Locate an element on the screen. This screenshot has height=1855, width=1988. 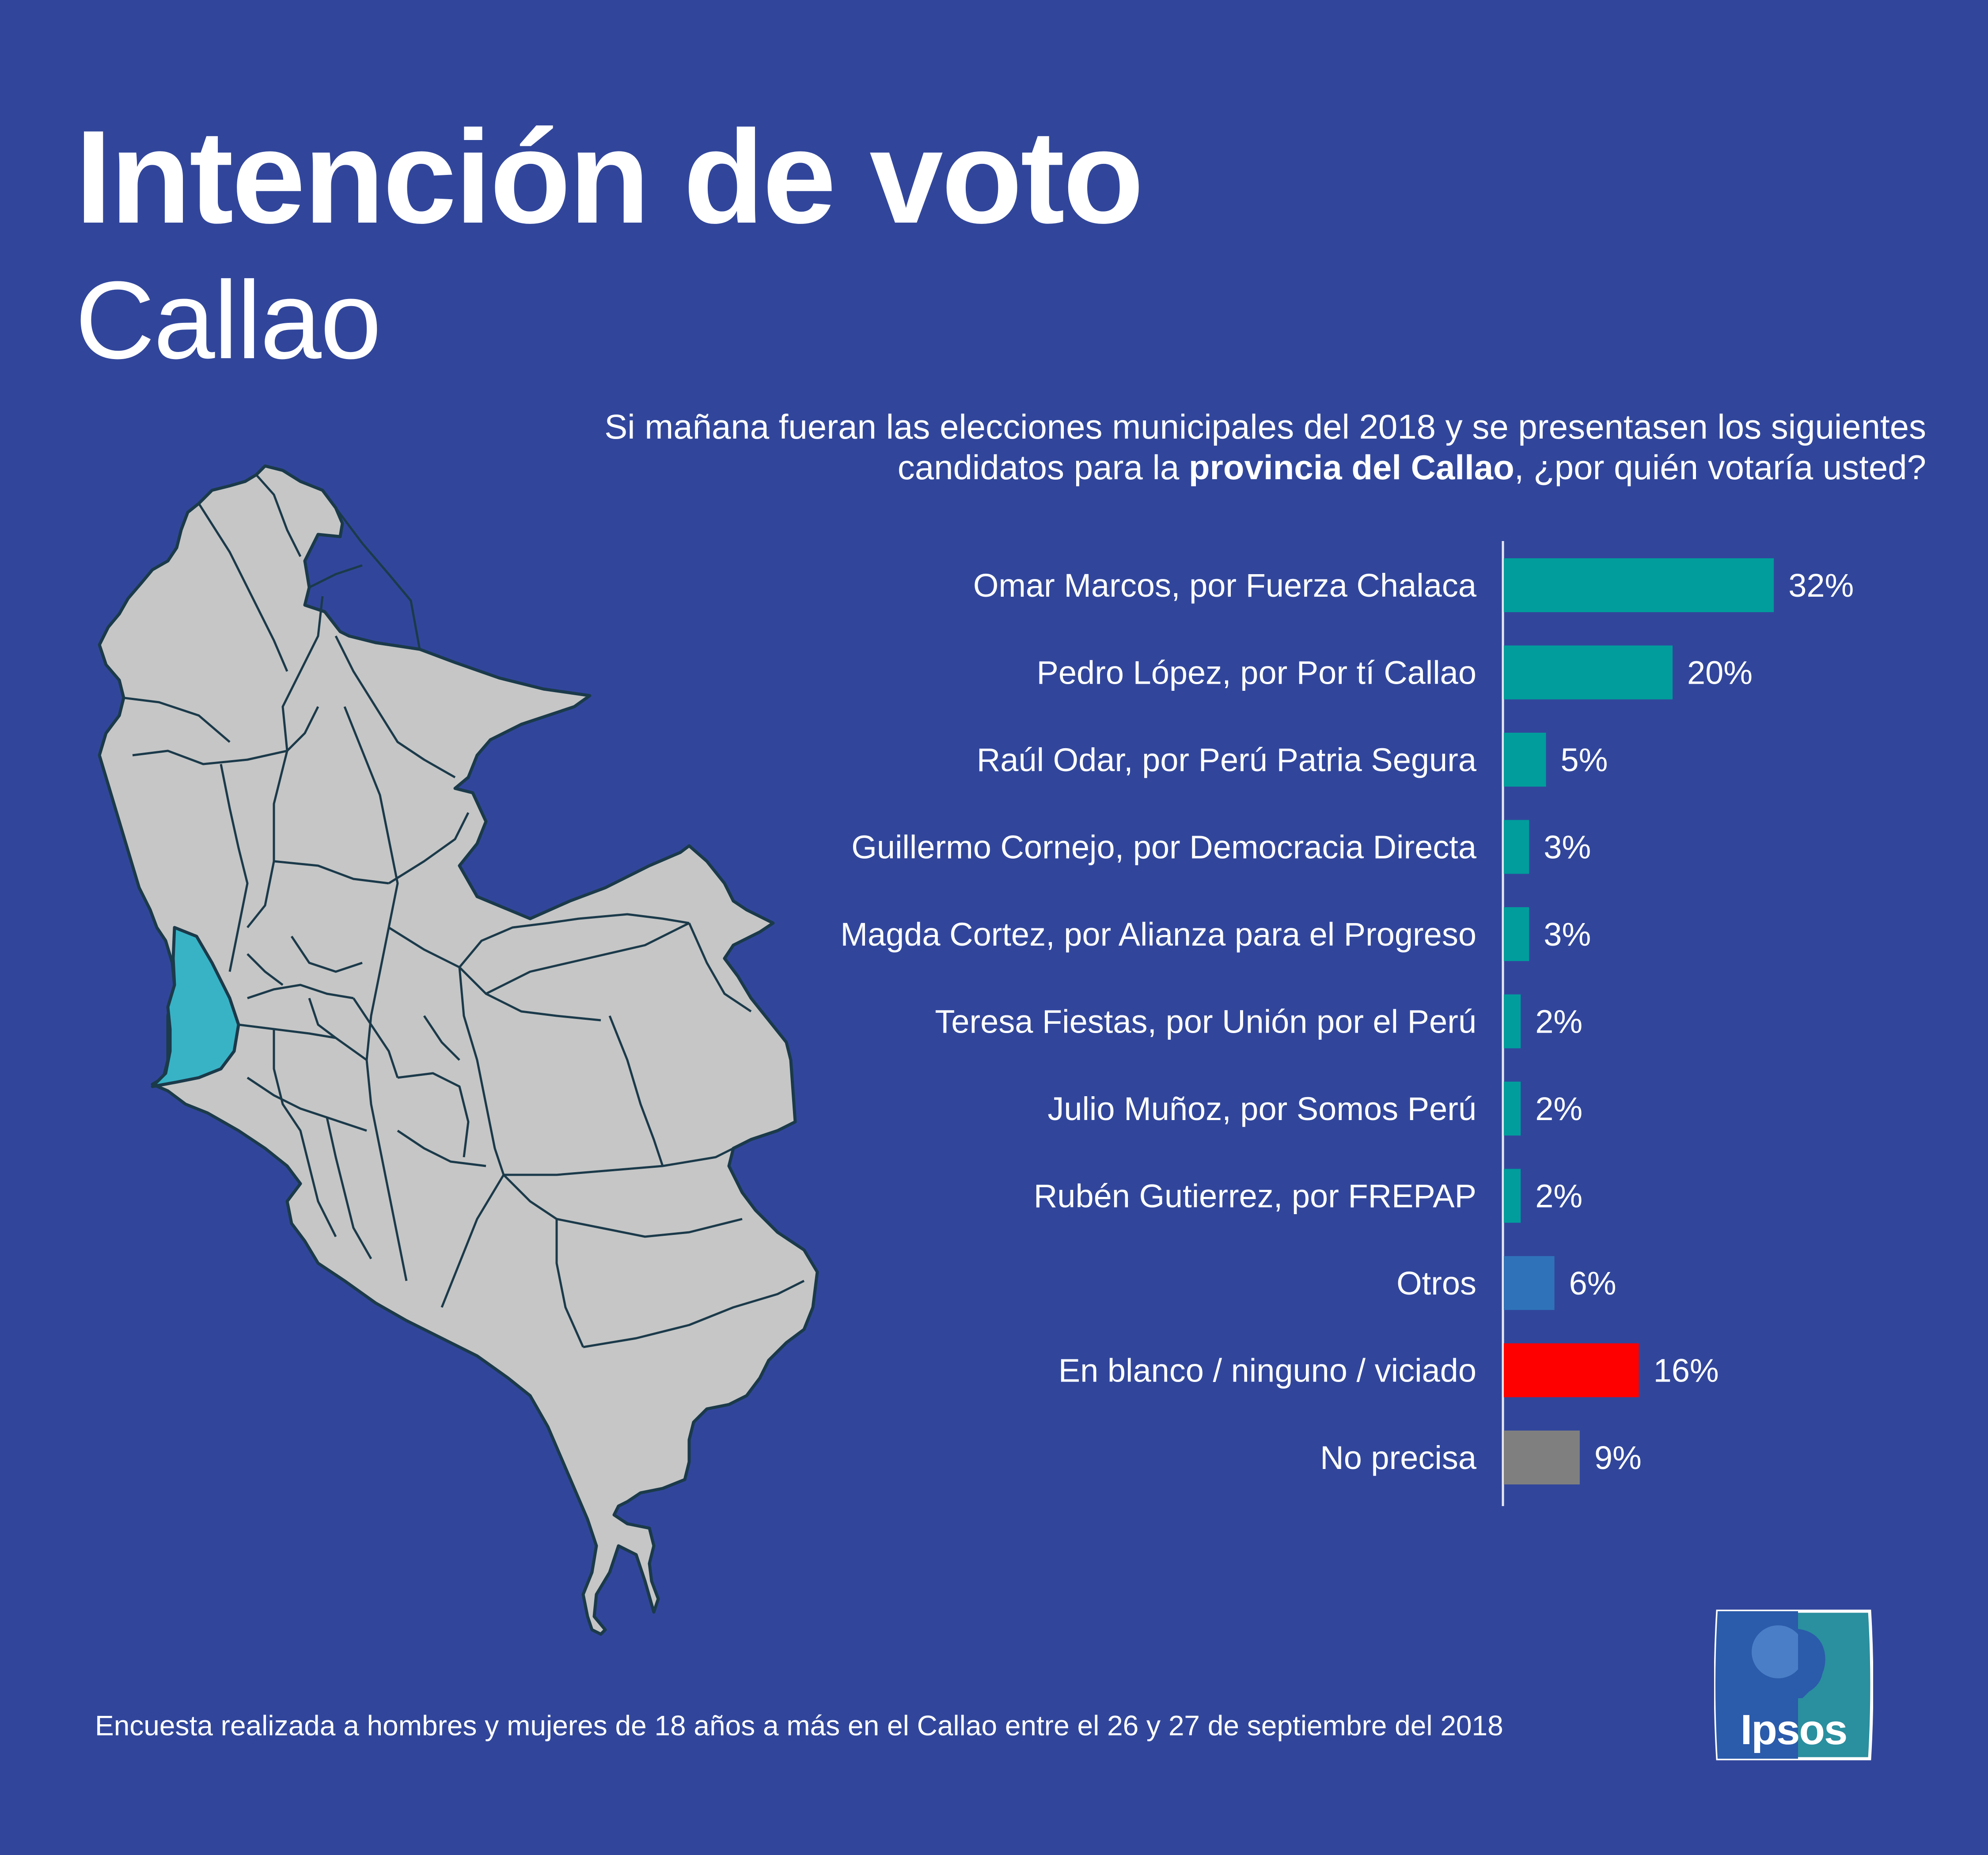
category-label-9: En blanco / ninguno / viciado is located at coordinates (1267, 1370).